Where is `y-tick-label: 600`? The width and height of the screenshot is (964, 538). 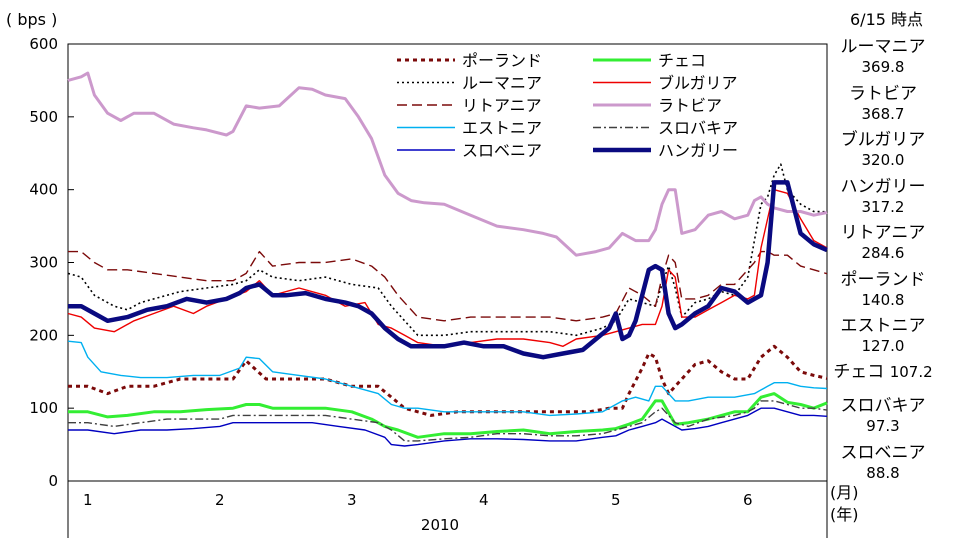 y-tick-label: 600 is located at coordinates (43, 44).